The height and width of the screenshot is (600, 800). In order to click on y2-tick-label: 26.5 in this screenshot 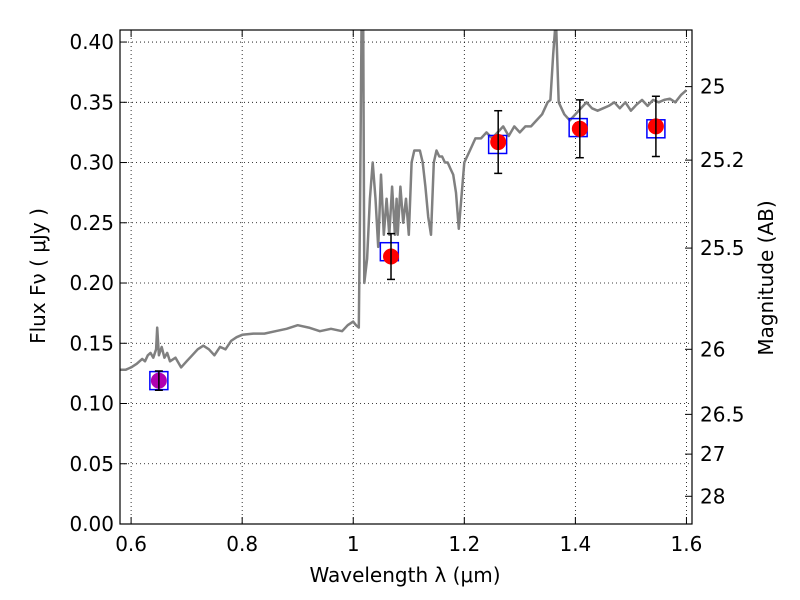, I will do `click(722, 414)`.